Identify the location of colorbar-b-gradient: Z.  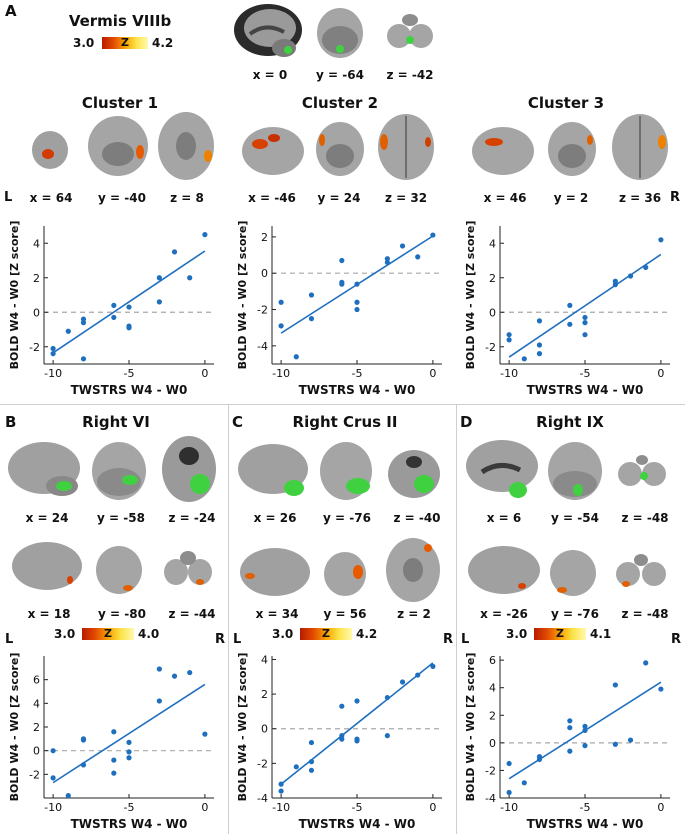
(108, 633).